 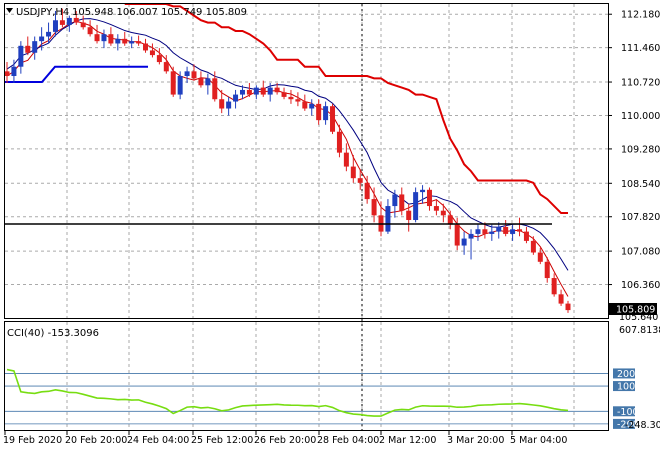 I want to click on cci-level-labels: 200 100 -100-200, so click(x=626, y=399).